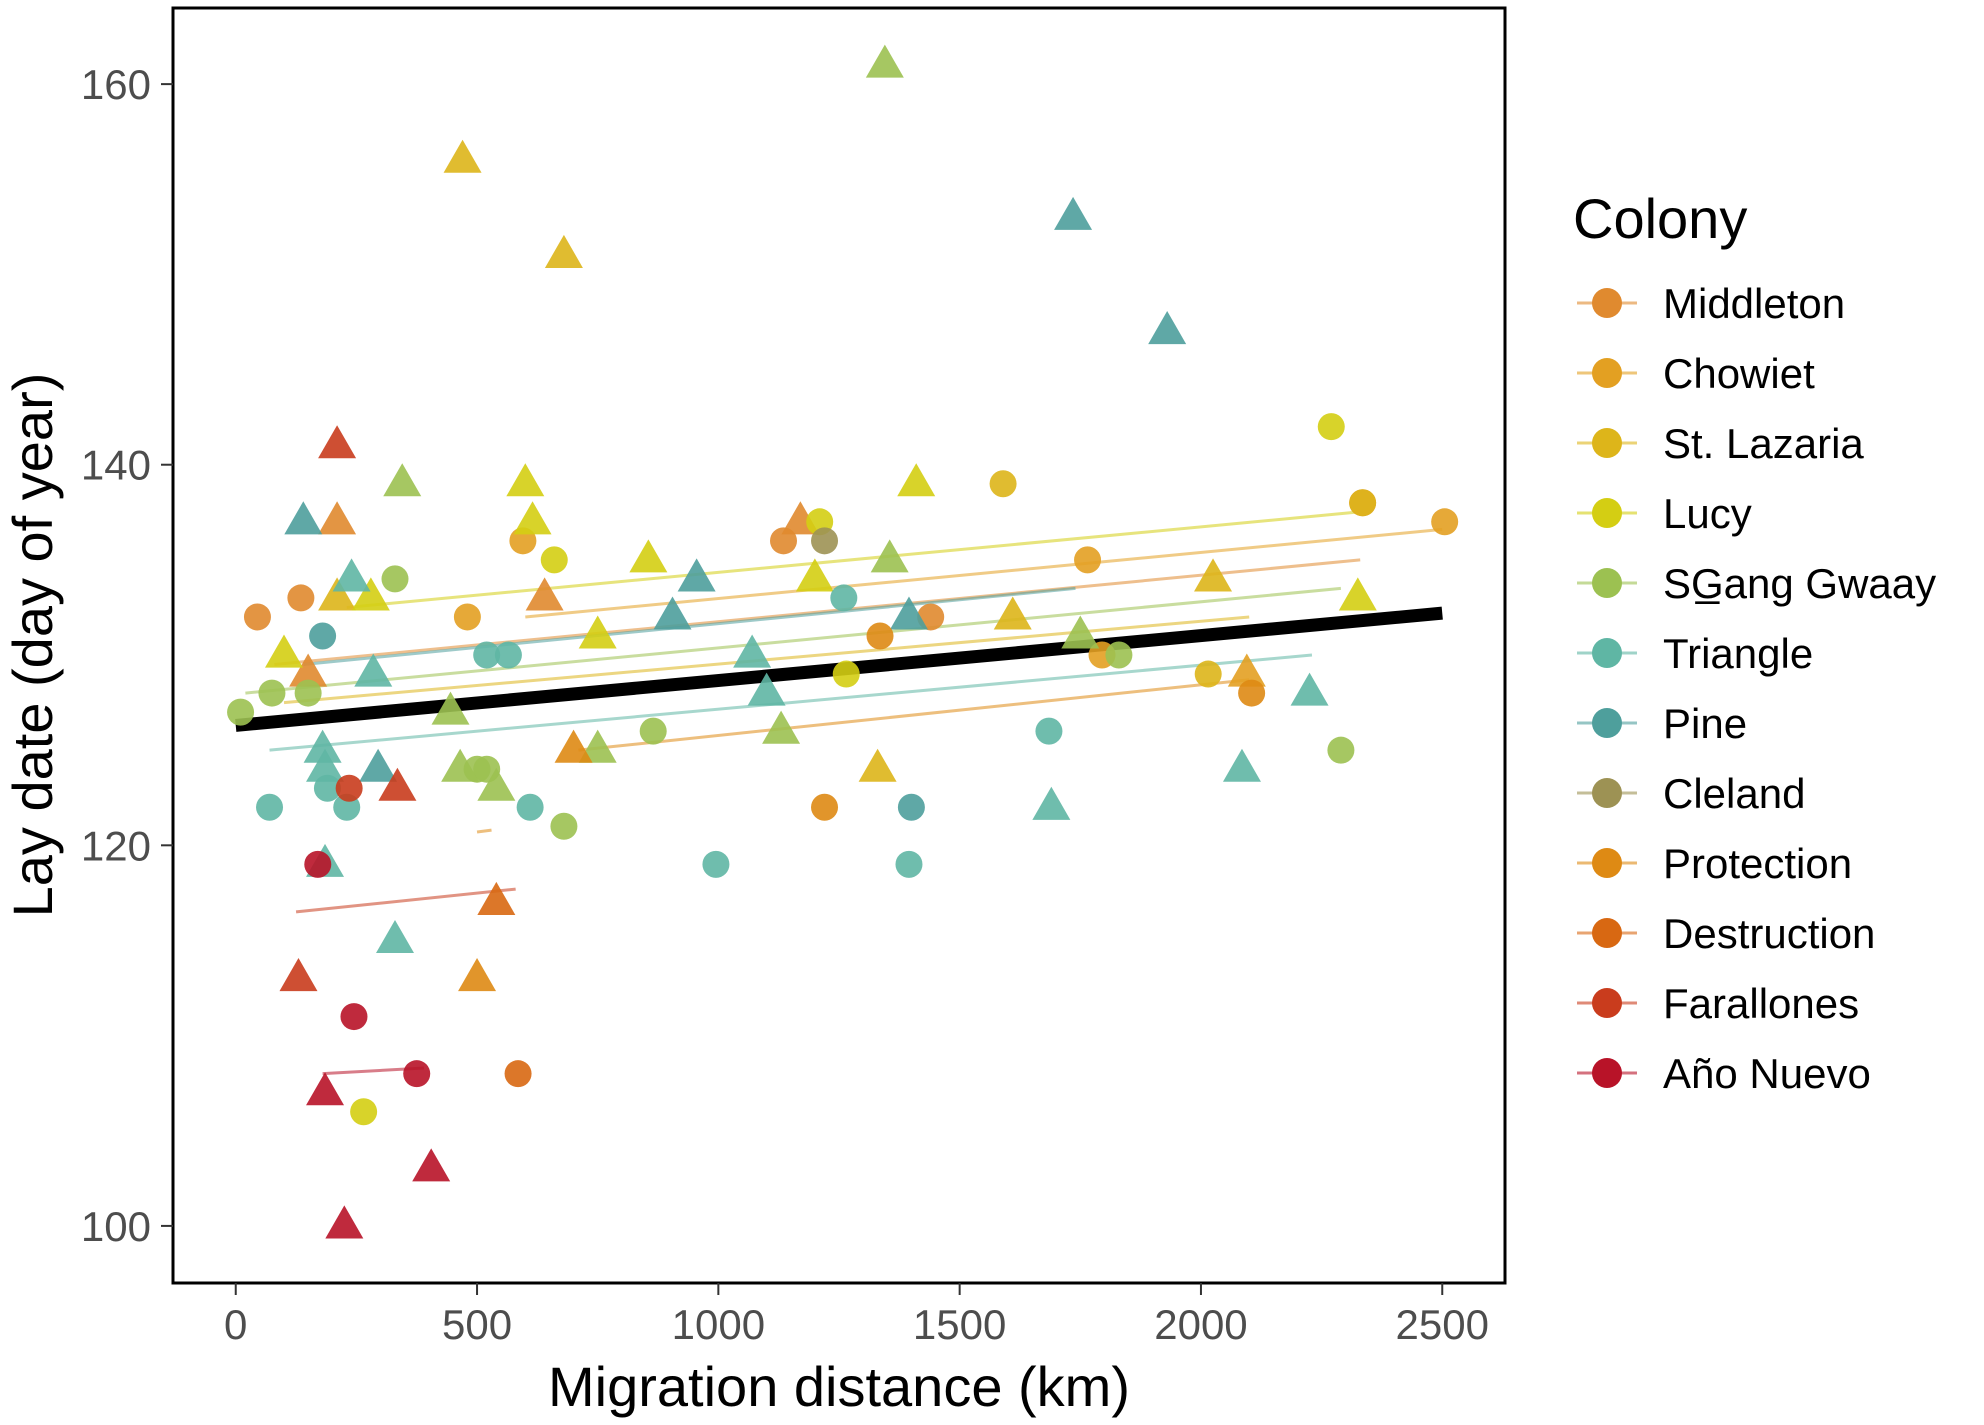  I want to click on legend-item-triangle: Triangle, so click(1695, 653).